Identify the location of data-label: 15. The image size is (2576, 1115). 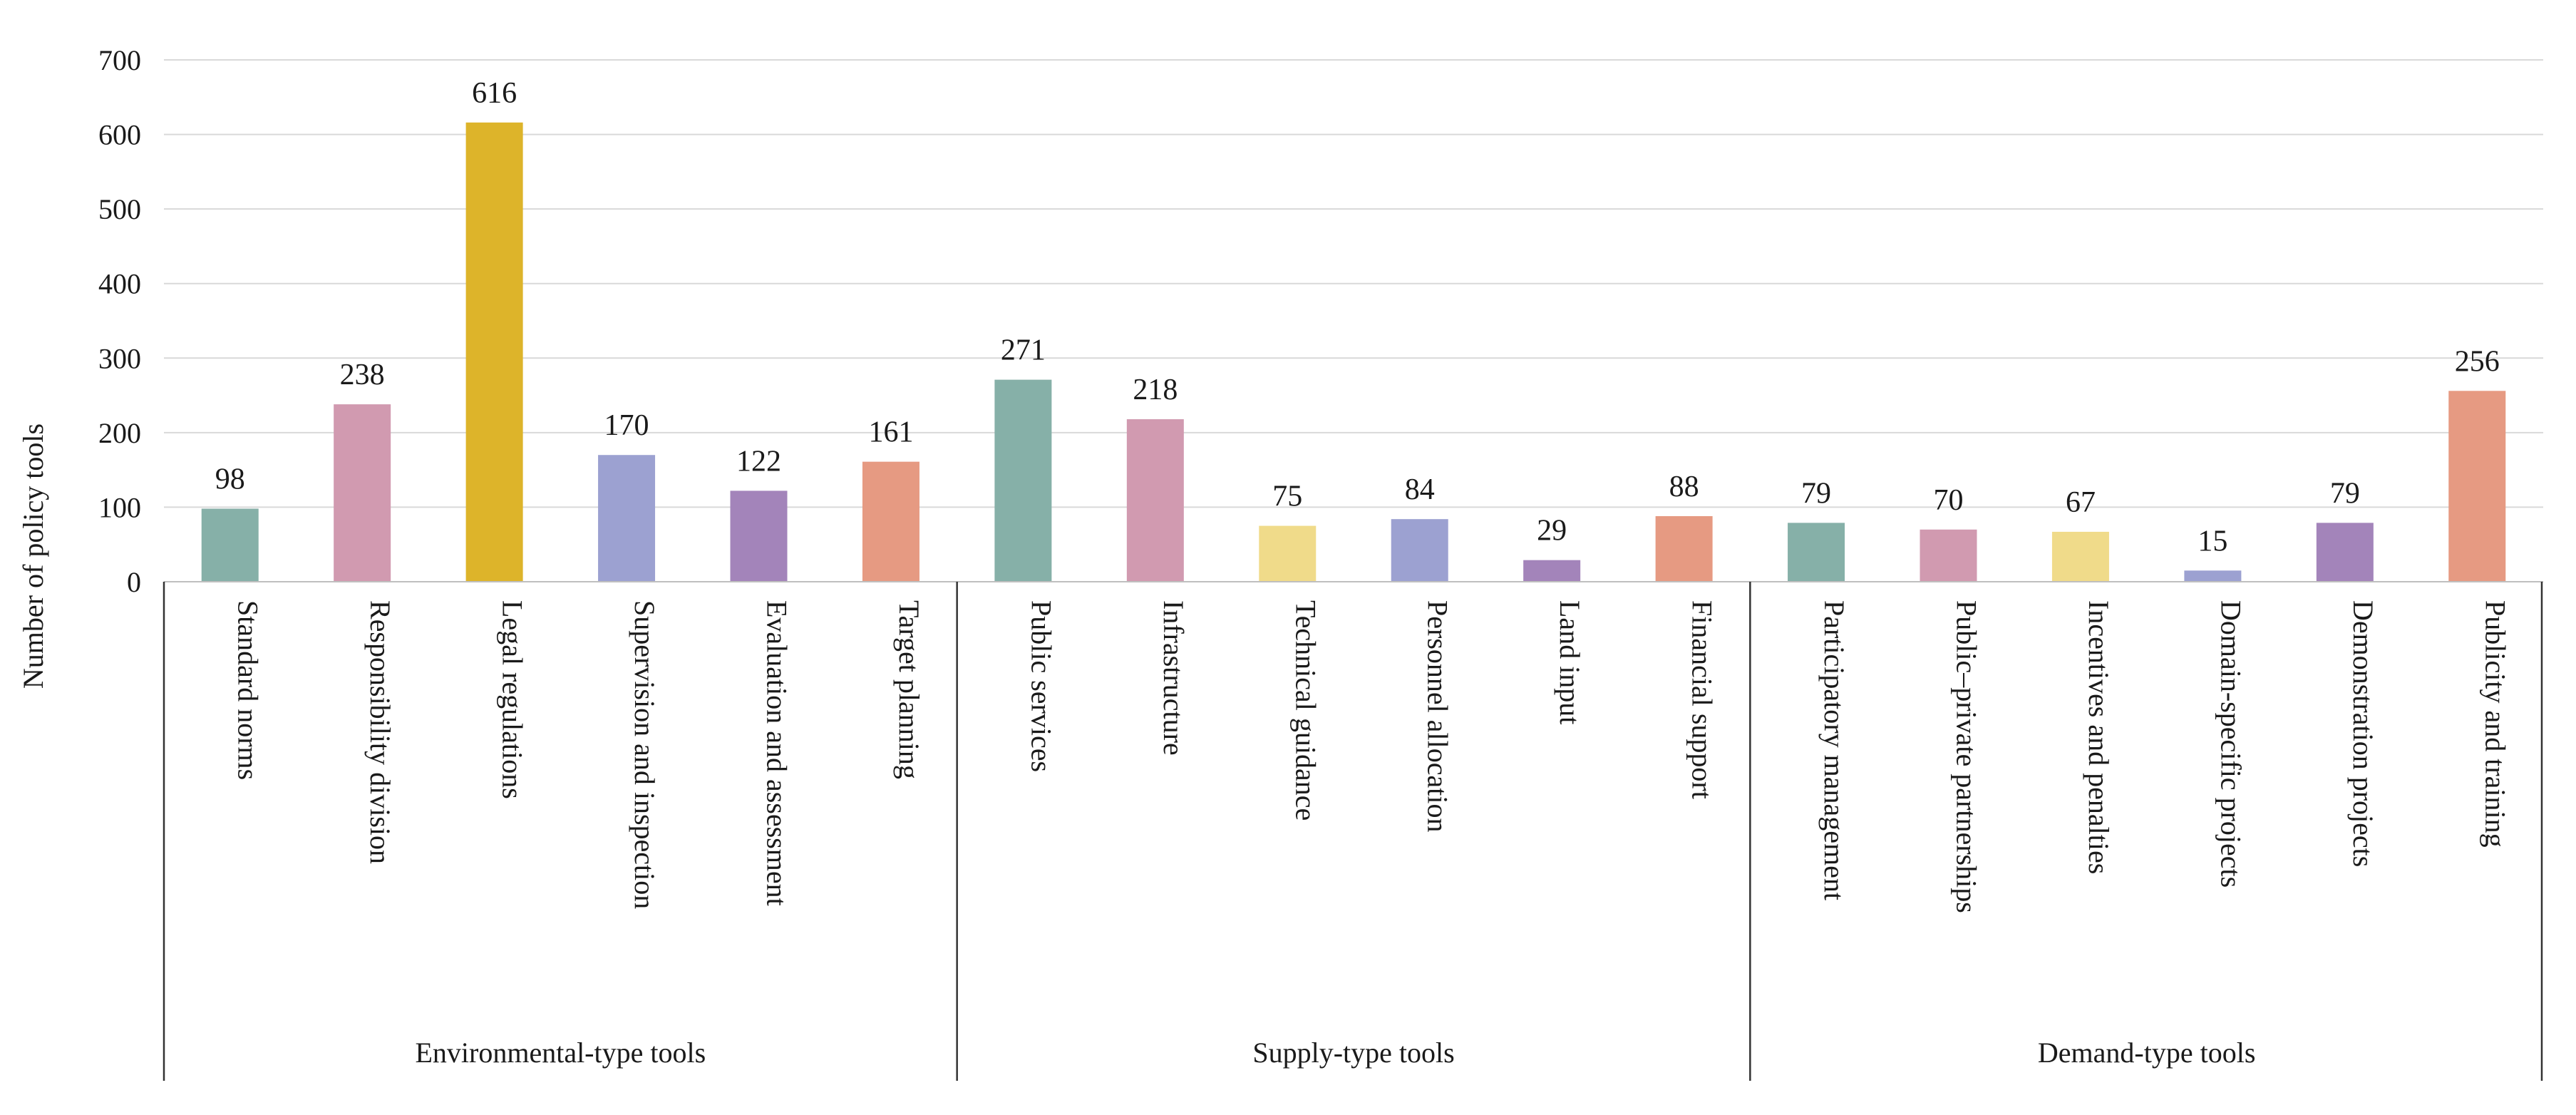
(2212, 541).